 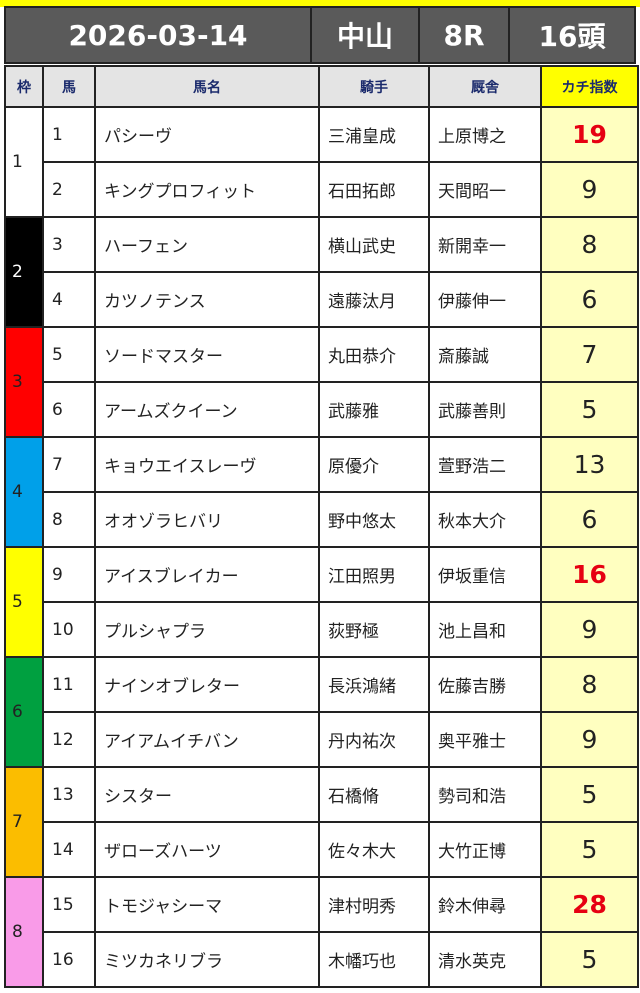 I want to click on waku-cell: 8, so click(x=24, y=932).